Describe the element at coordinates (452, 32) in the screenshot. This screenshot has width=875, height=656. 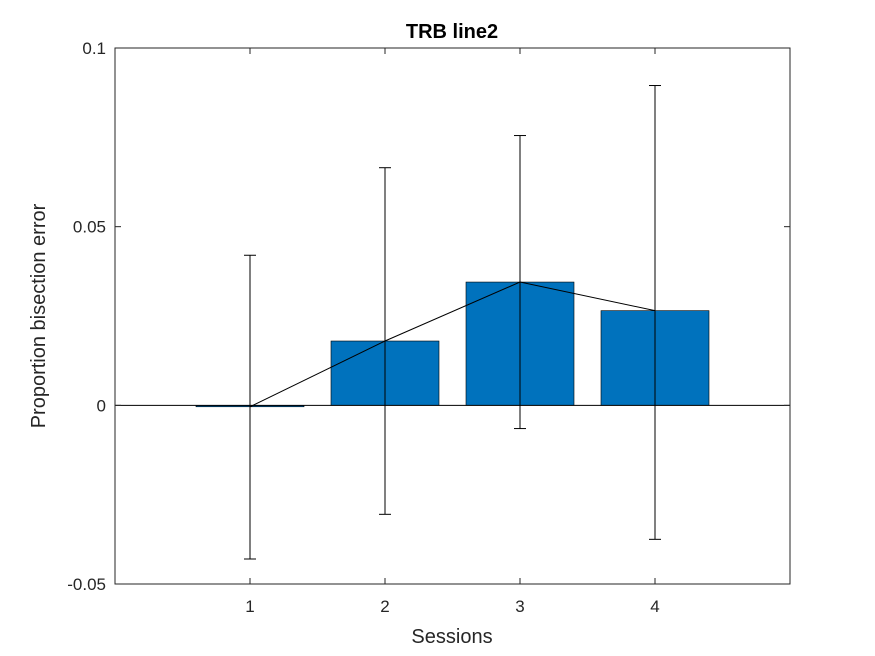
I see `chart-title: TRB line2` at that location.